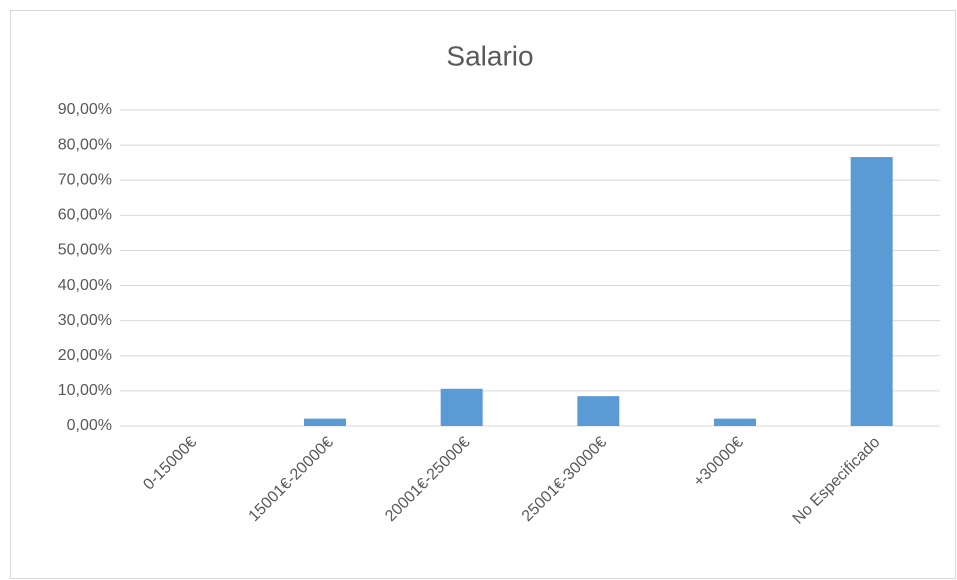  I want to click on y-tick-label: 40,00%, so click(85, 285).